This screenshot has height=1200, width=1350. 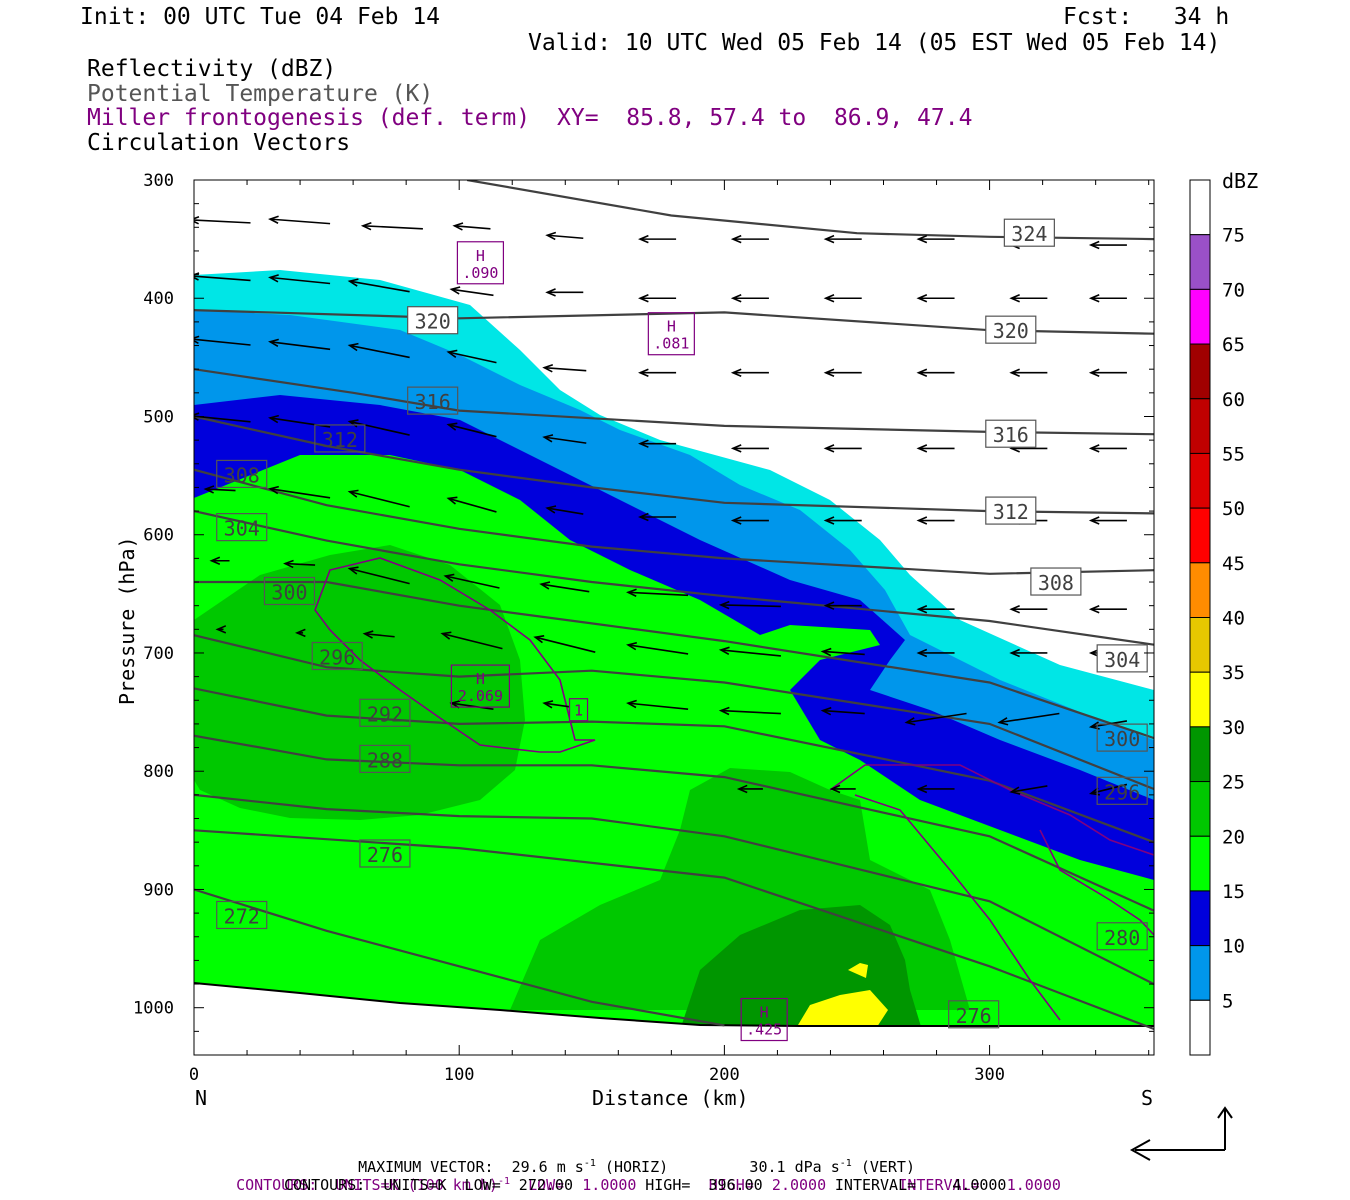 What do you see at coordinates (1011, 510) in the screenshot?
I see `theta-label: 312` at bounding box center [1011, 510].